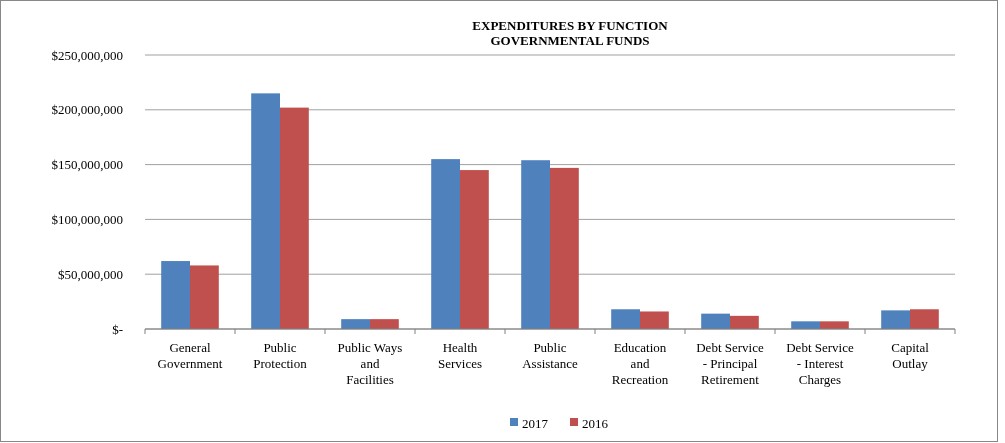 The width and height of the screenshot is (1005, 443). Describe the element at coordinates (117, 329) in the screenshot. I see `y-tick-label: $-` at that location.